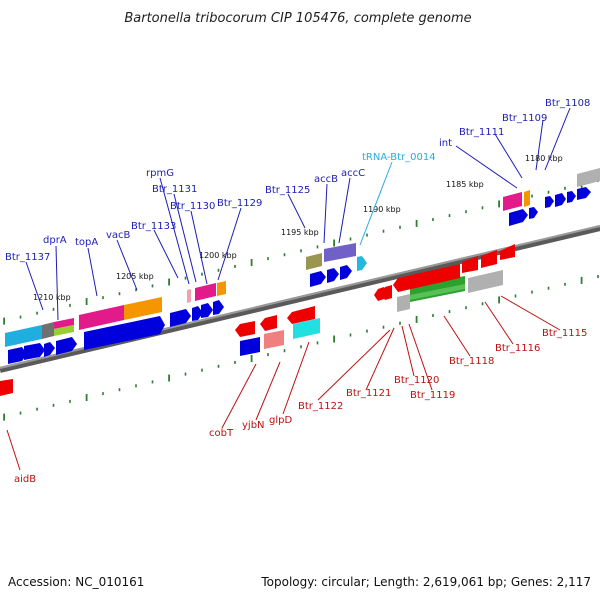  What do you see at coordinates (471, 361) in the screenshot?
I see `gene-label-btr1118: Btr_1118` at bounding box center [471, 361].